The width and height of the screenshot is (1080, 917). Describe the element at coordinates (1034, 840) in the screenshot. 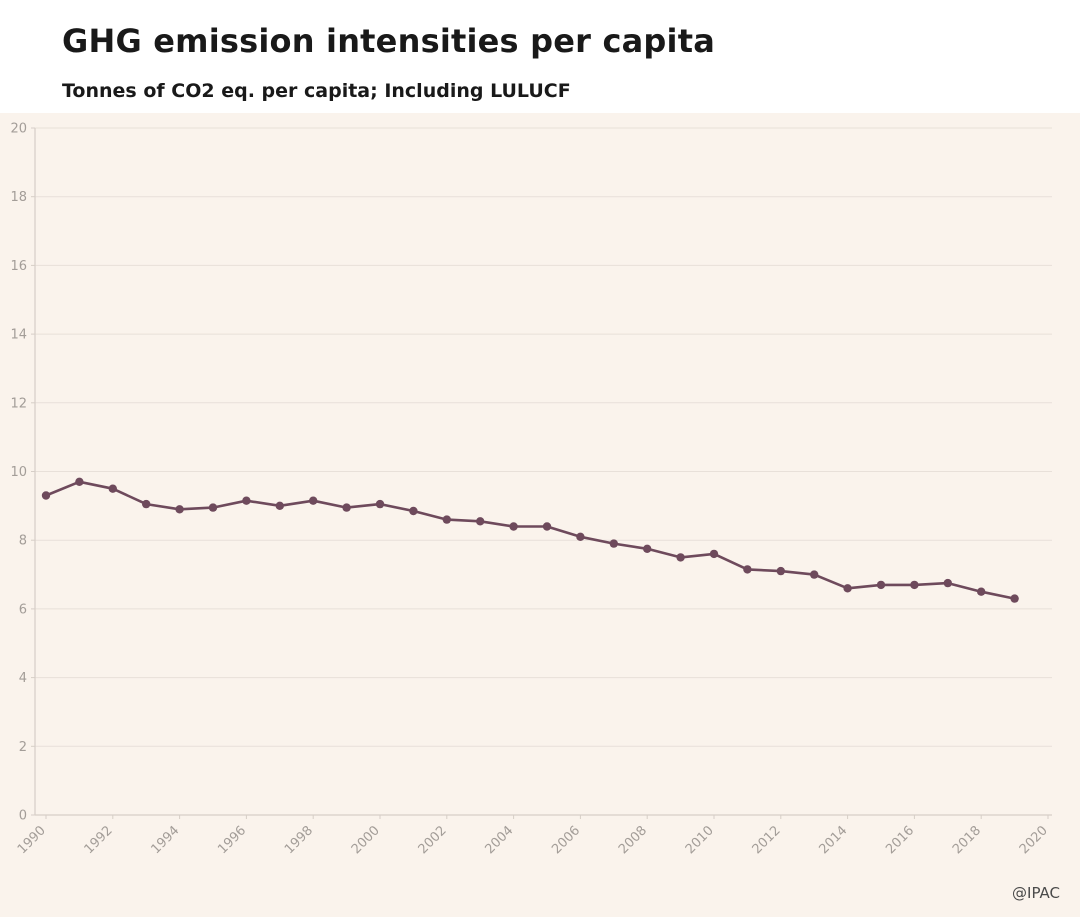

I see `x-tick-label: 2020` at that location.